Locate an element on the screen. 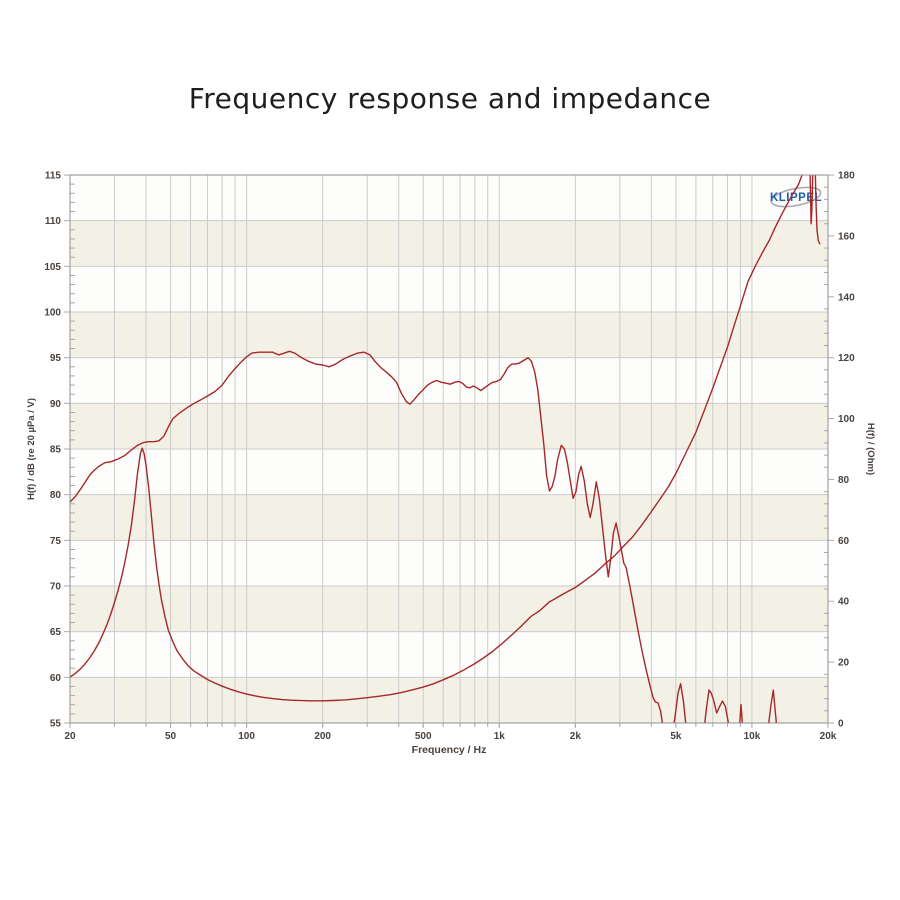 Image resolution: width=900 pixels, height=900 pixels. x-tick-label: 10k is located at coordinates (752, 736).